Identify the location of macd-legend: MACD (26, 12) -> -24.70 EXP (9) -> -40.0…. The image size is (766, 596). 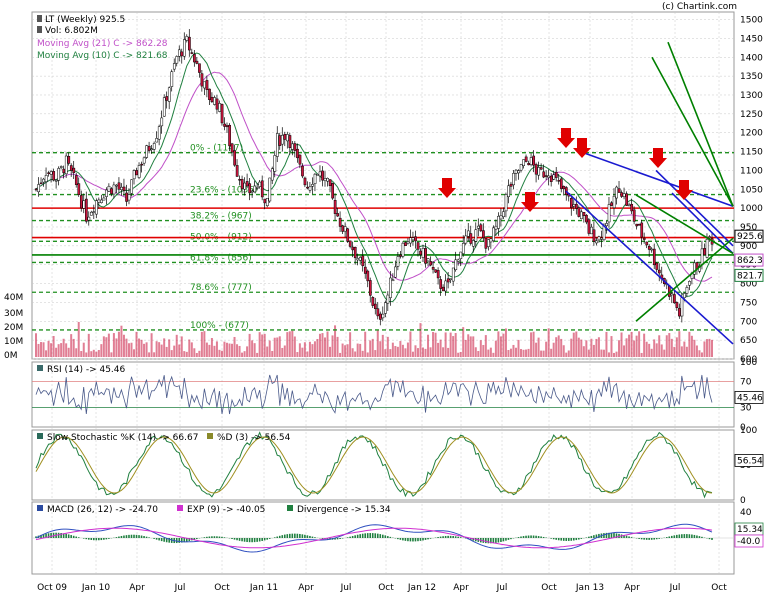
(214, 510).